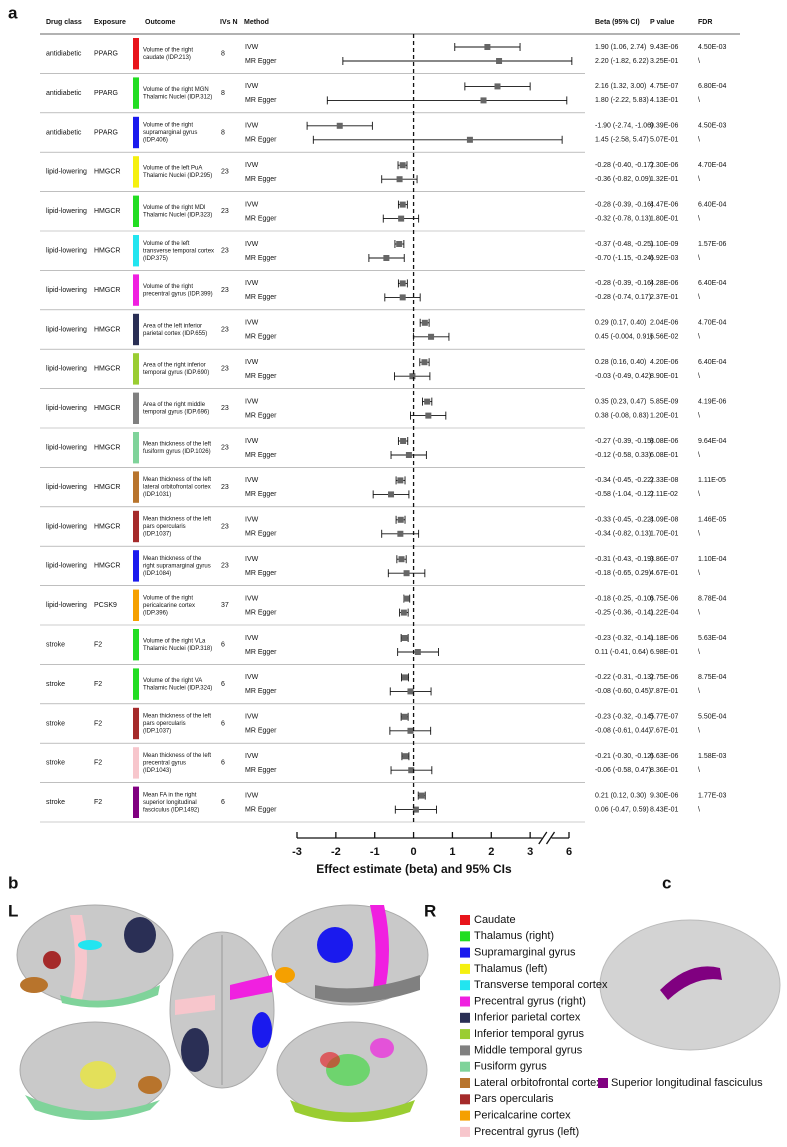  Describe the element at coordinates (172, 169) in the screenshot. I see `outcome: Volume of the left PuA` at that location.